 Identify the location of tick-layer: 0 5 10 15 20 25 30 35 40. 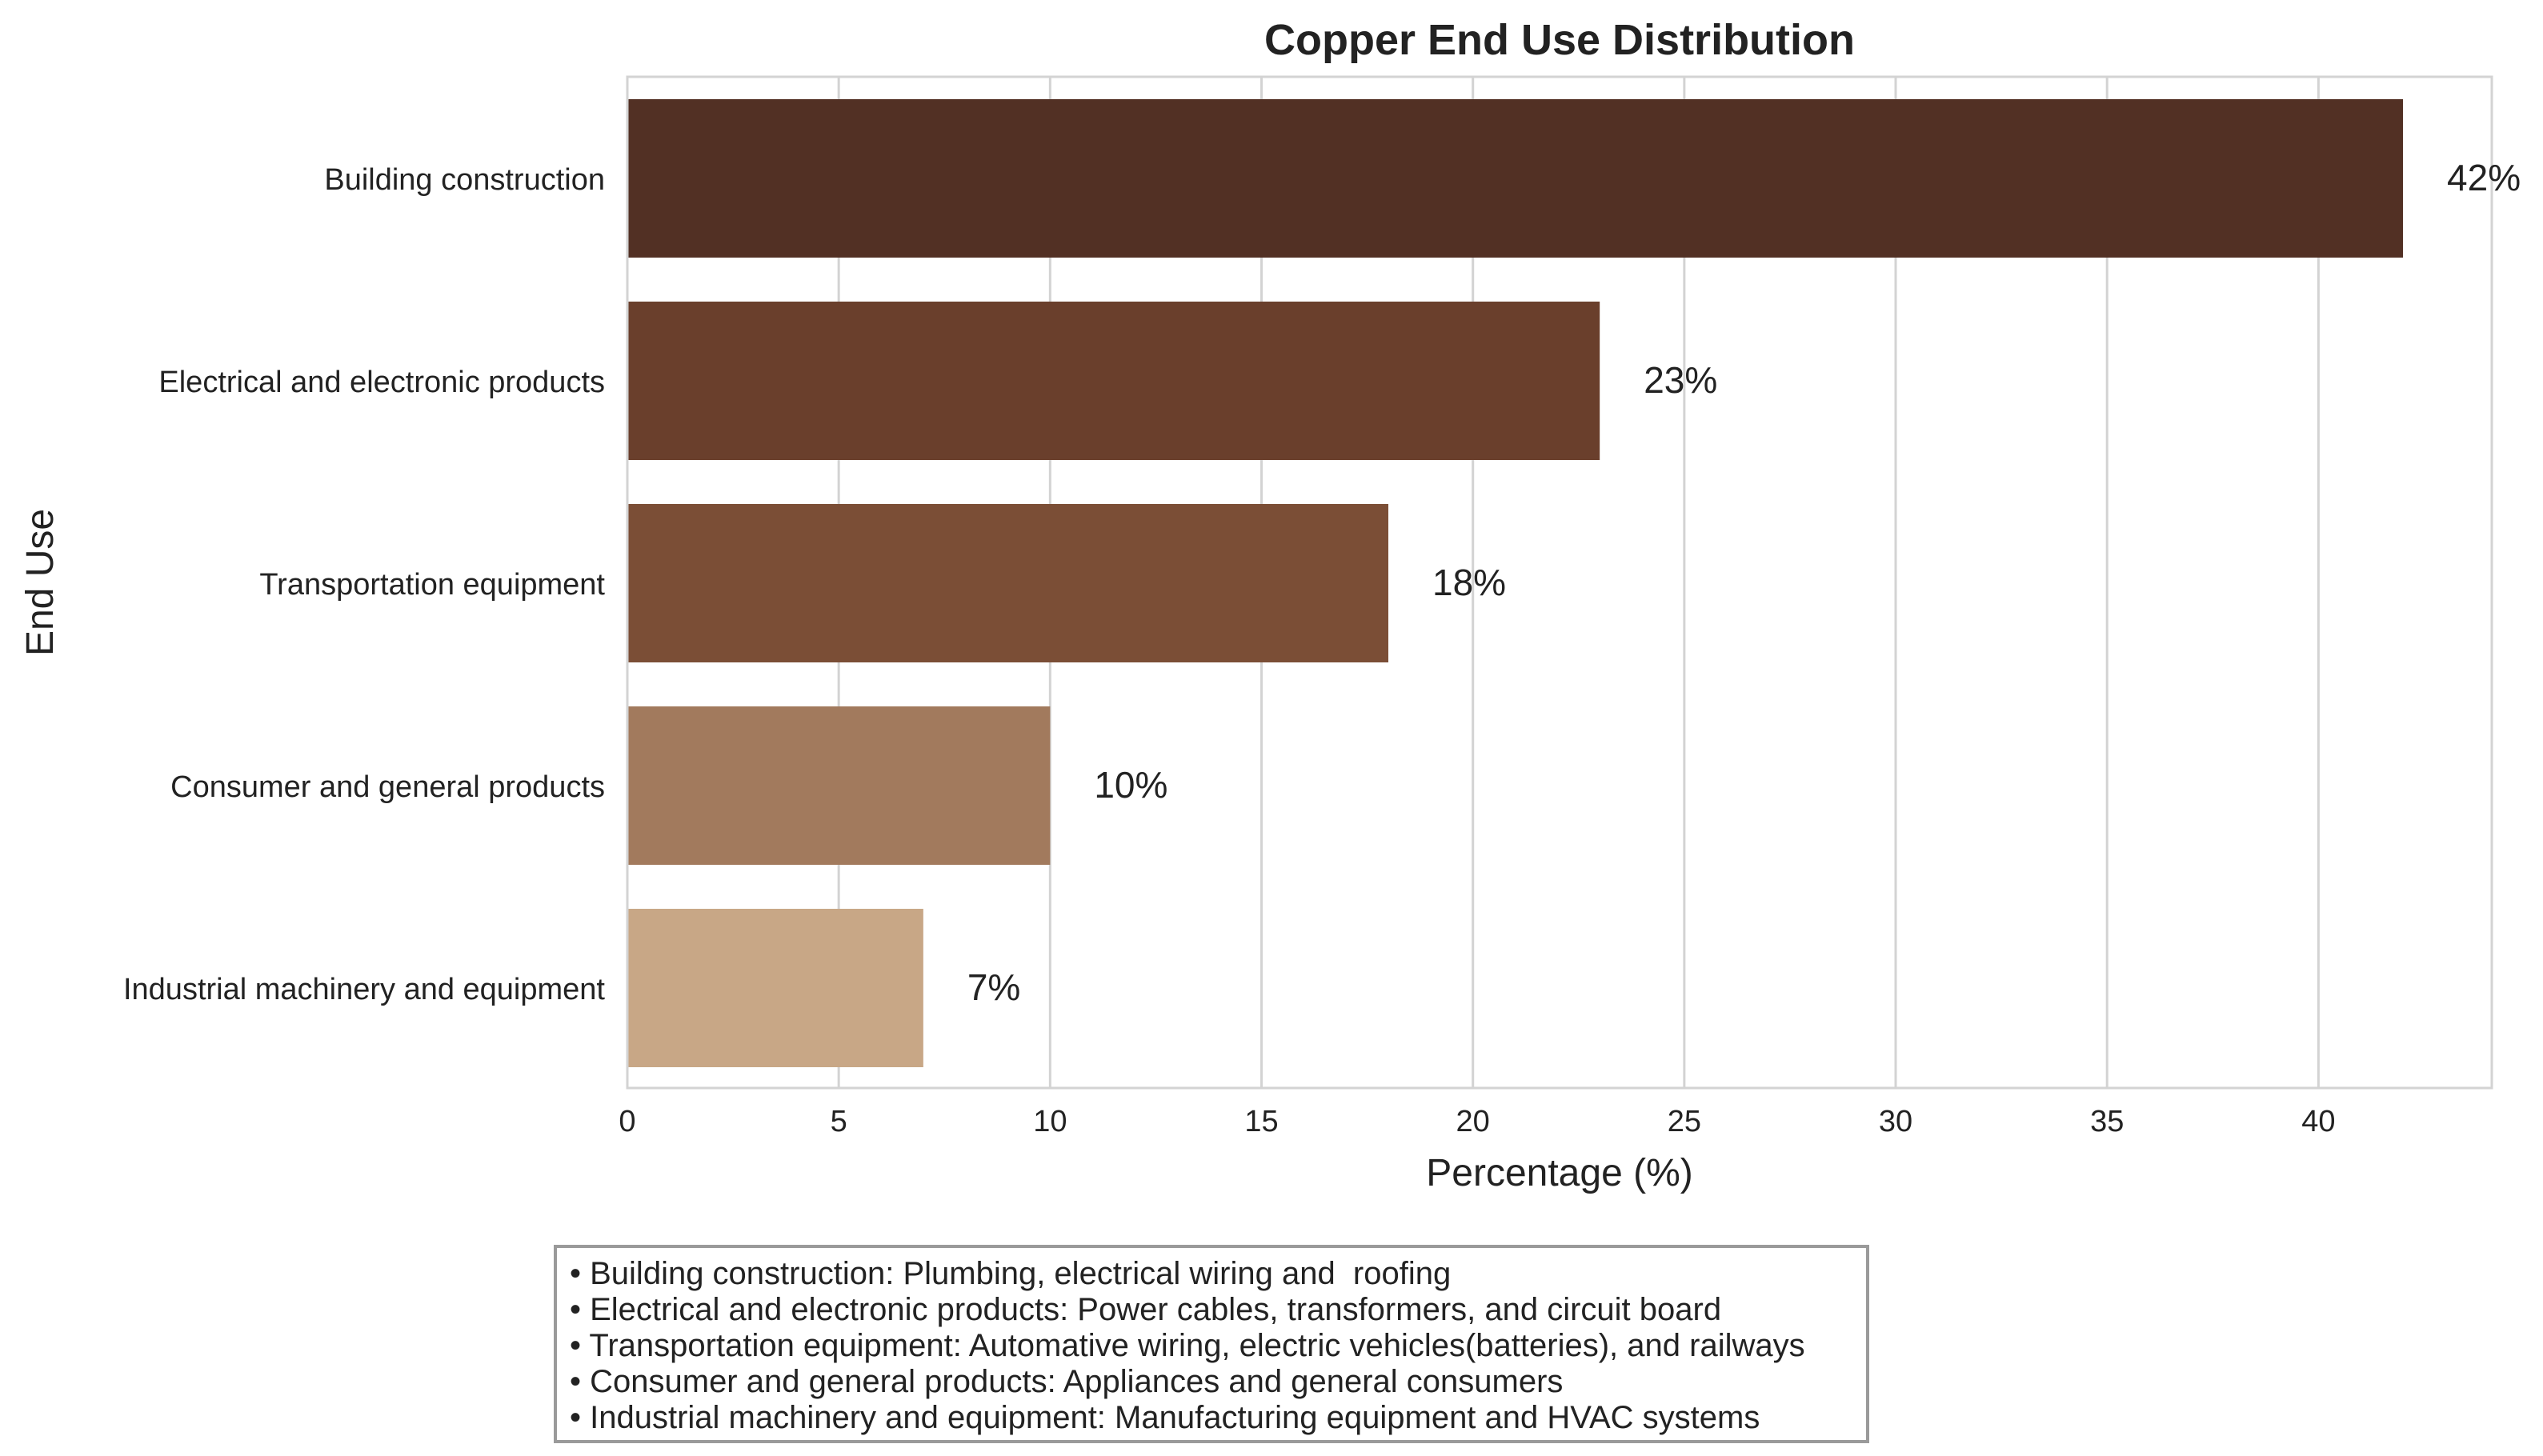
(1477, 1121).